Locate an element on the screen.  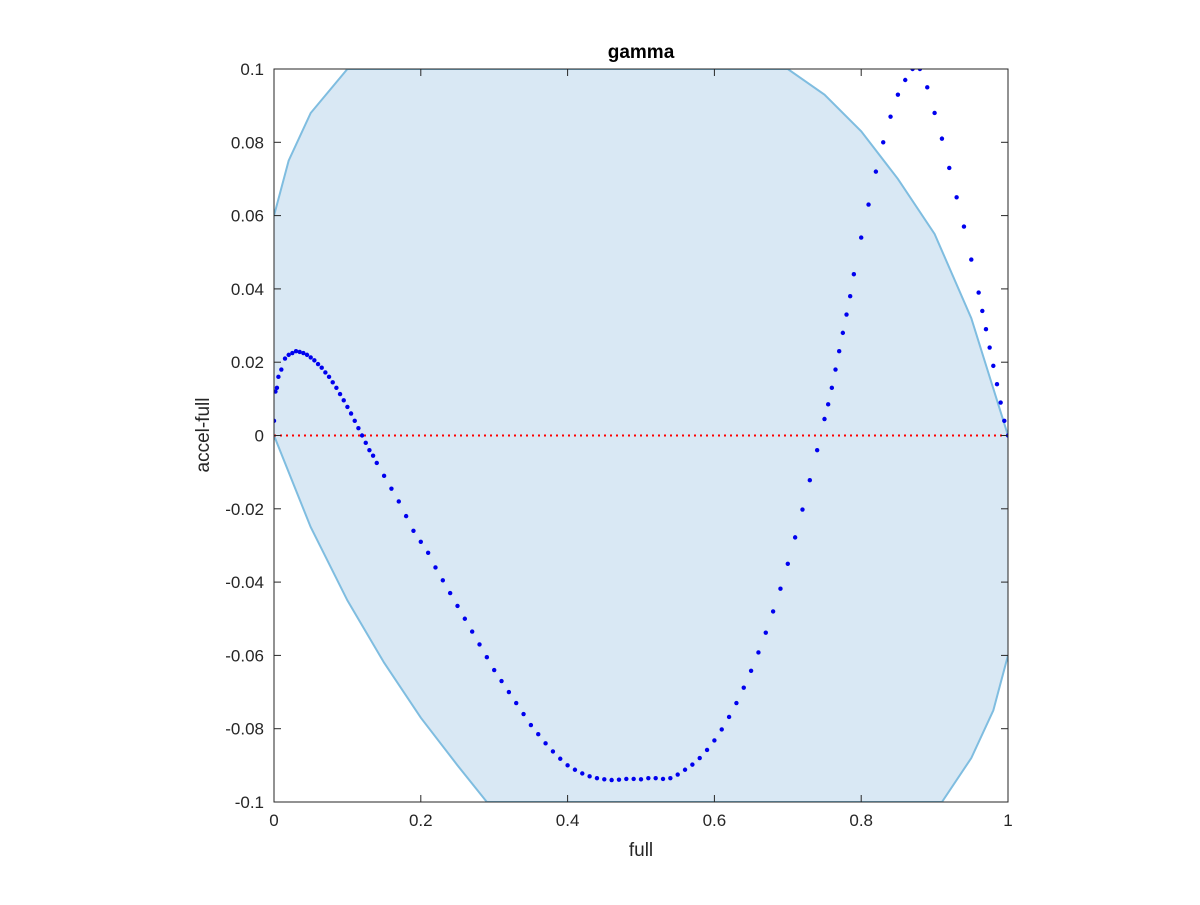
chart-title: gamma is located at coordinates (641, 52).